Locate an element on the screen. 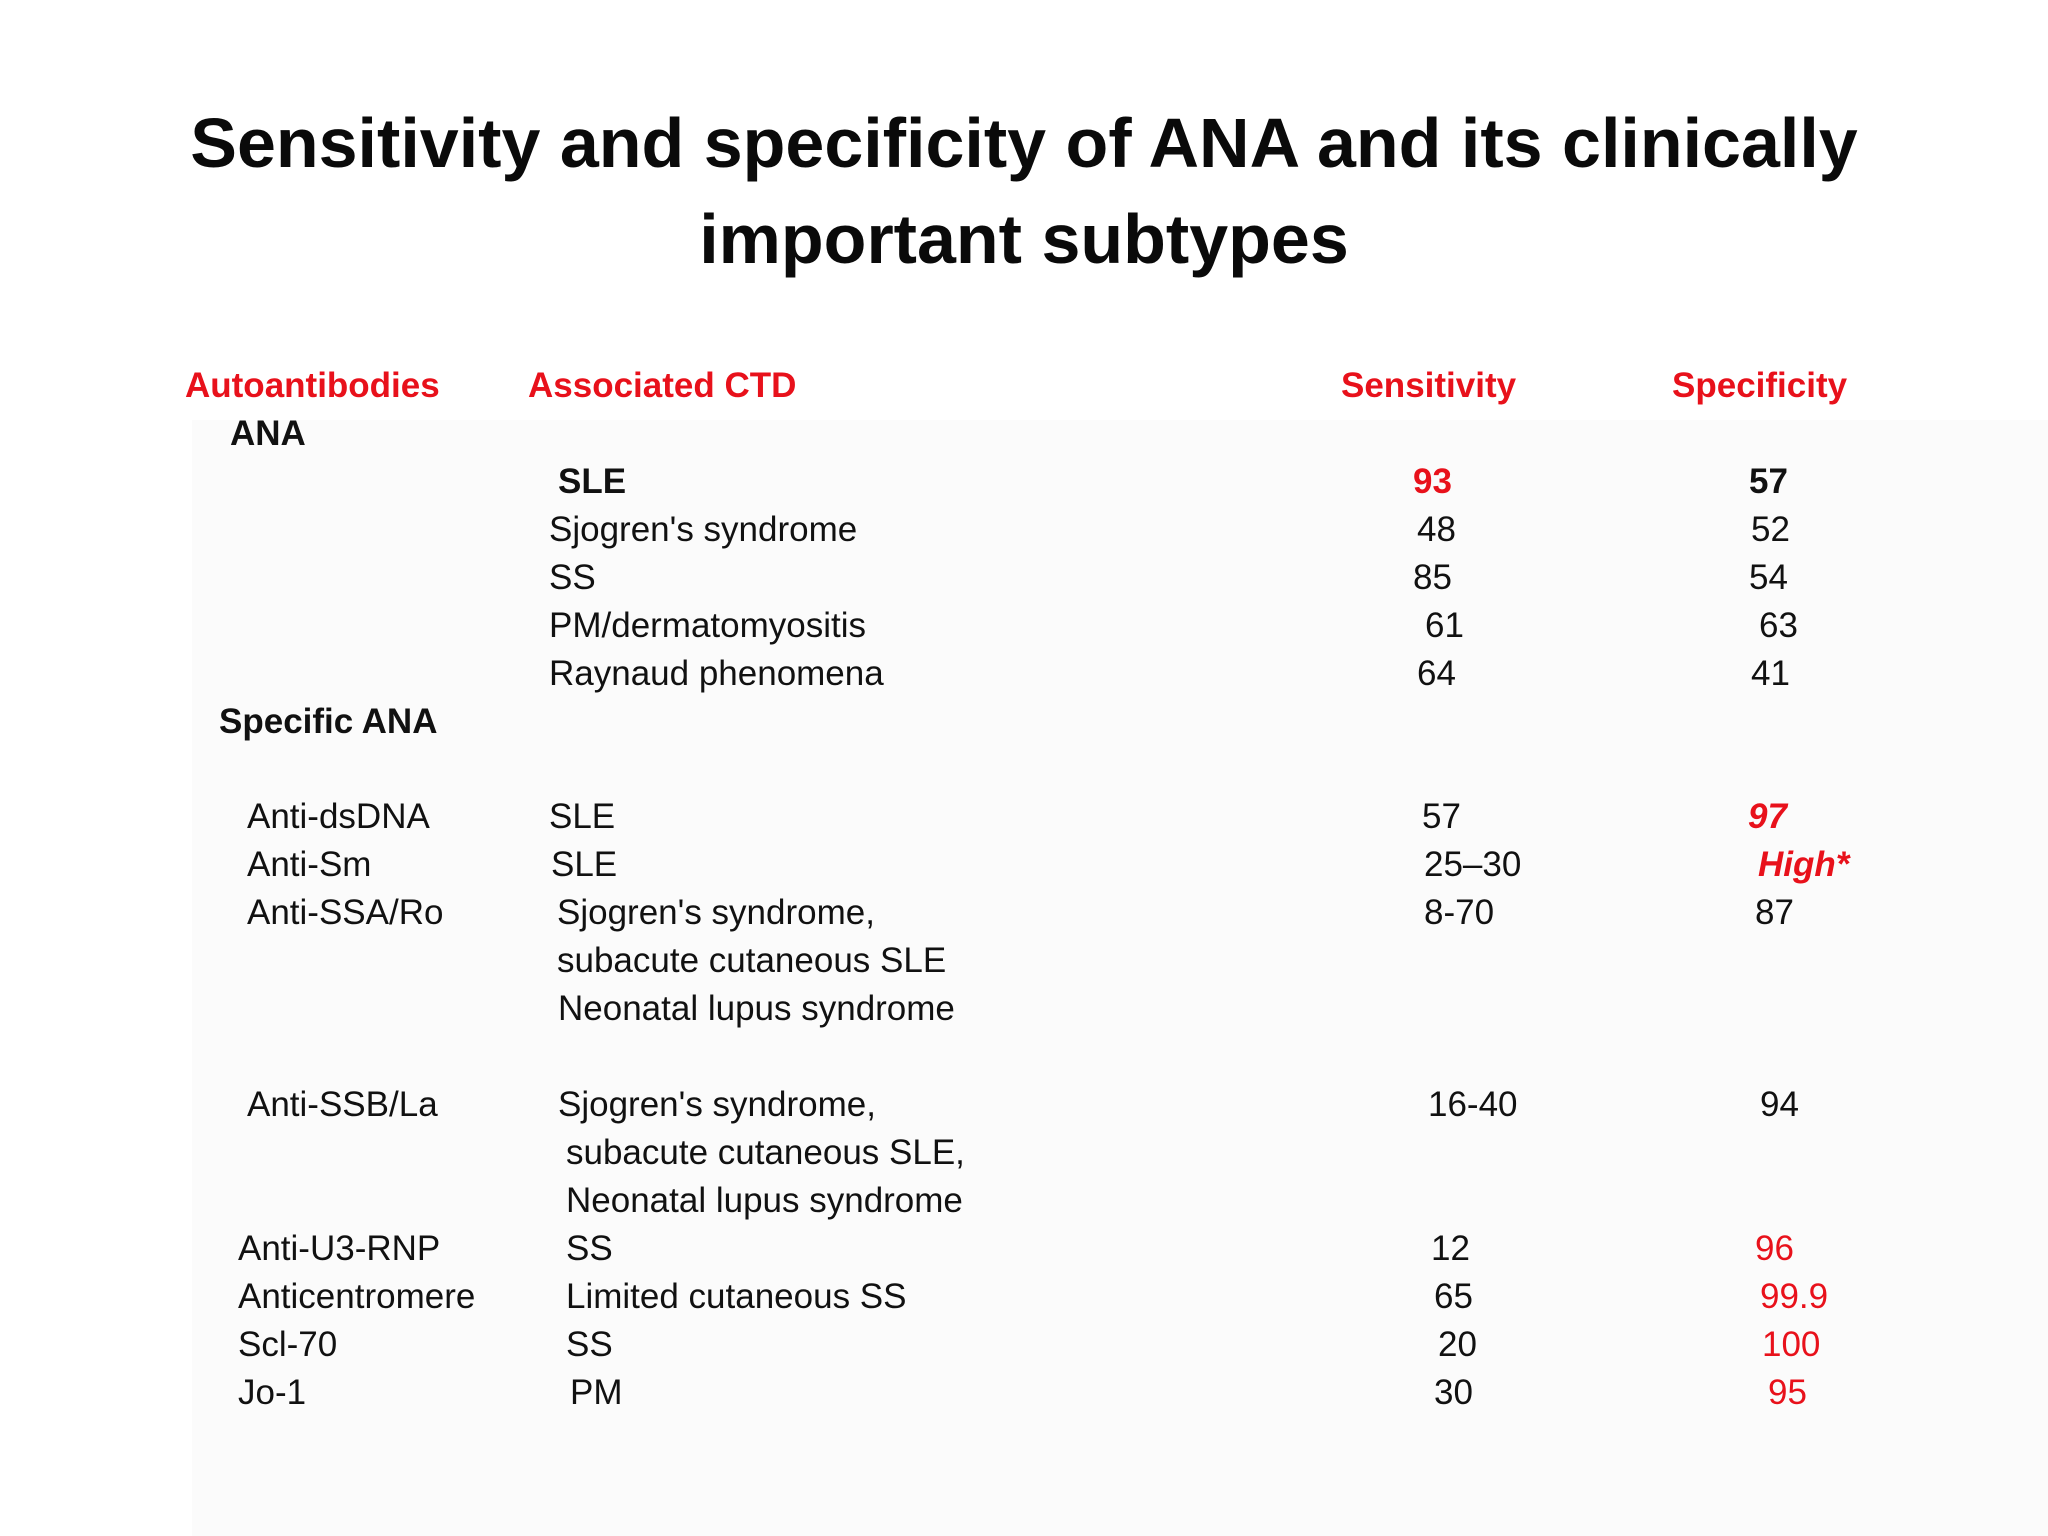 The width and height of the screenshot is (2048, 1536). specific-row-specificity: 99.9 is located at coordinates (1794, 1296).